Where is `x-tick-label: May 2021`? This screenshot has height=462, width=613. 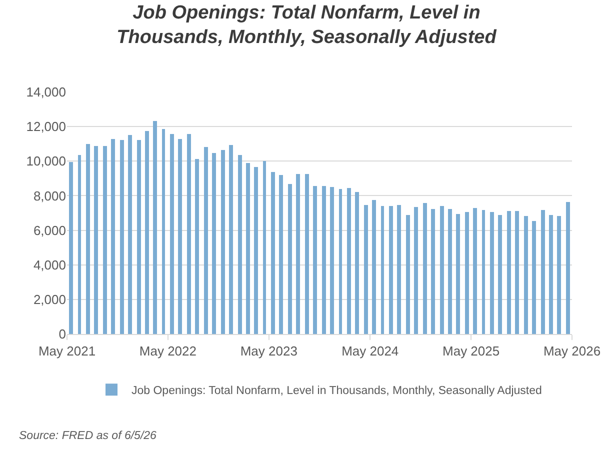 x-tick-label: May 2021 is located at coordinates (67, 351).